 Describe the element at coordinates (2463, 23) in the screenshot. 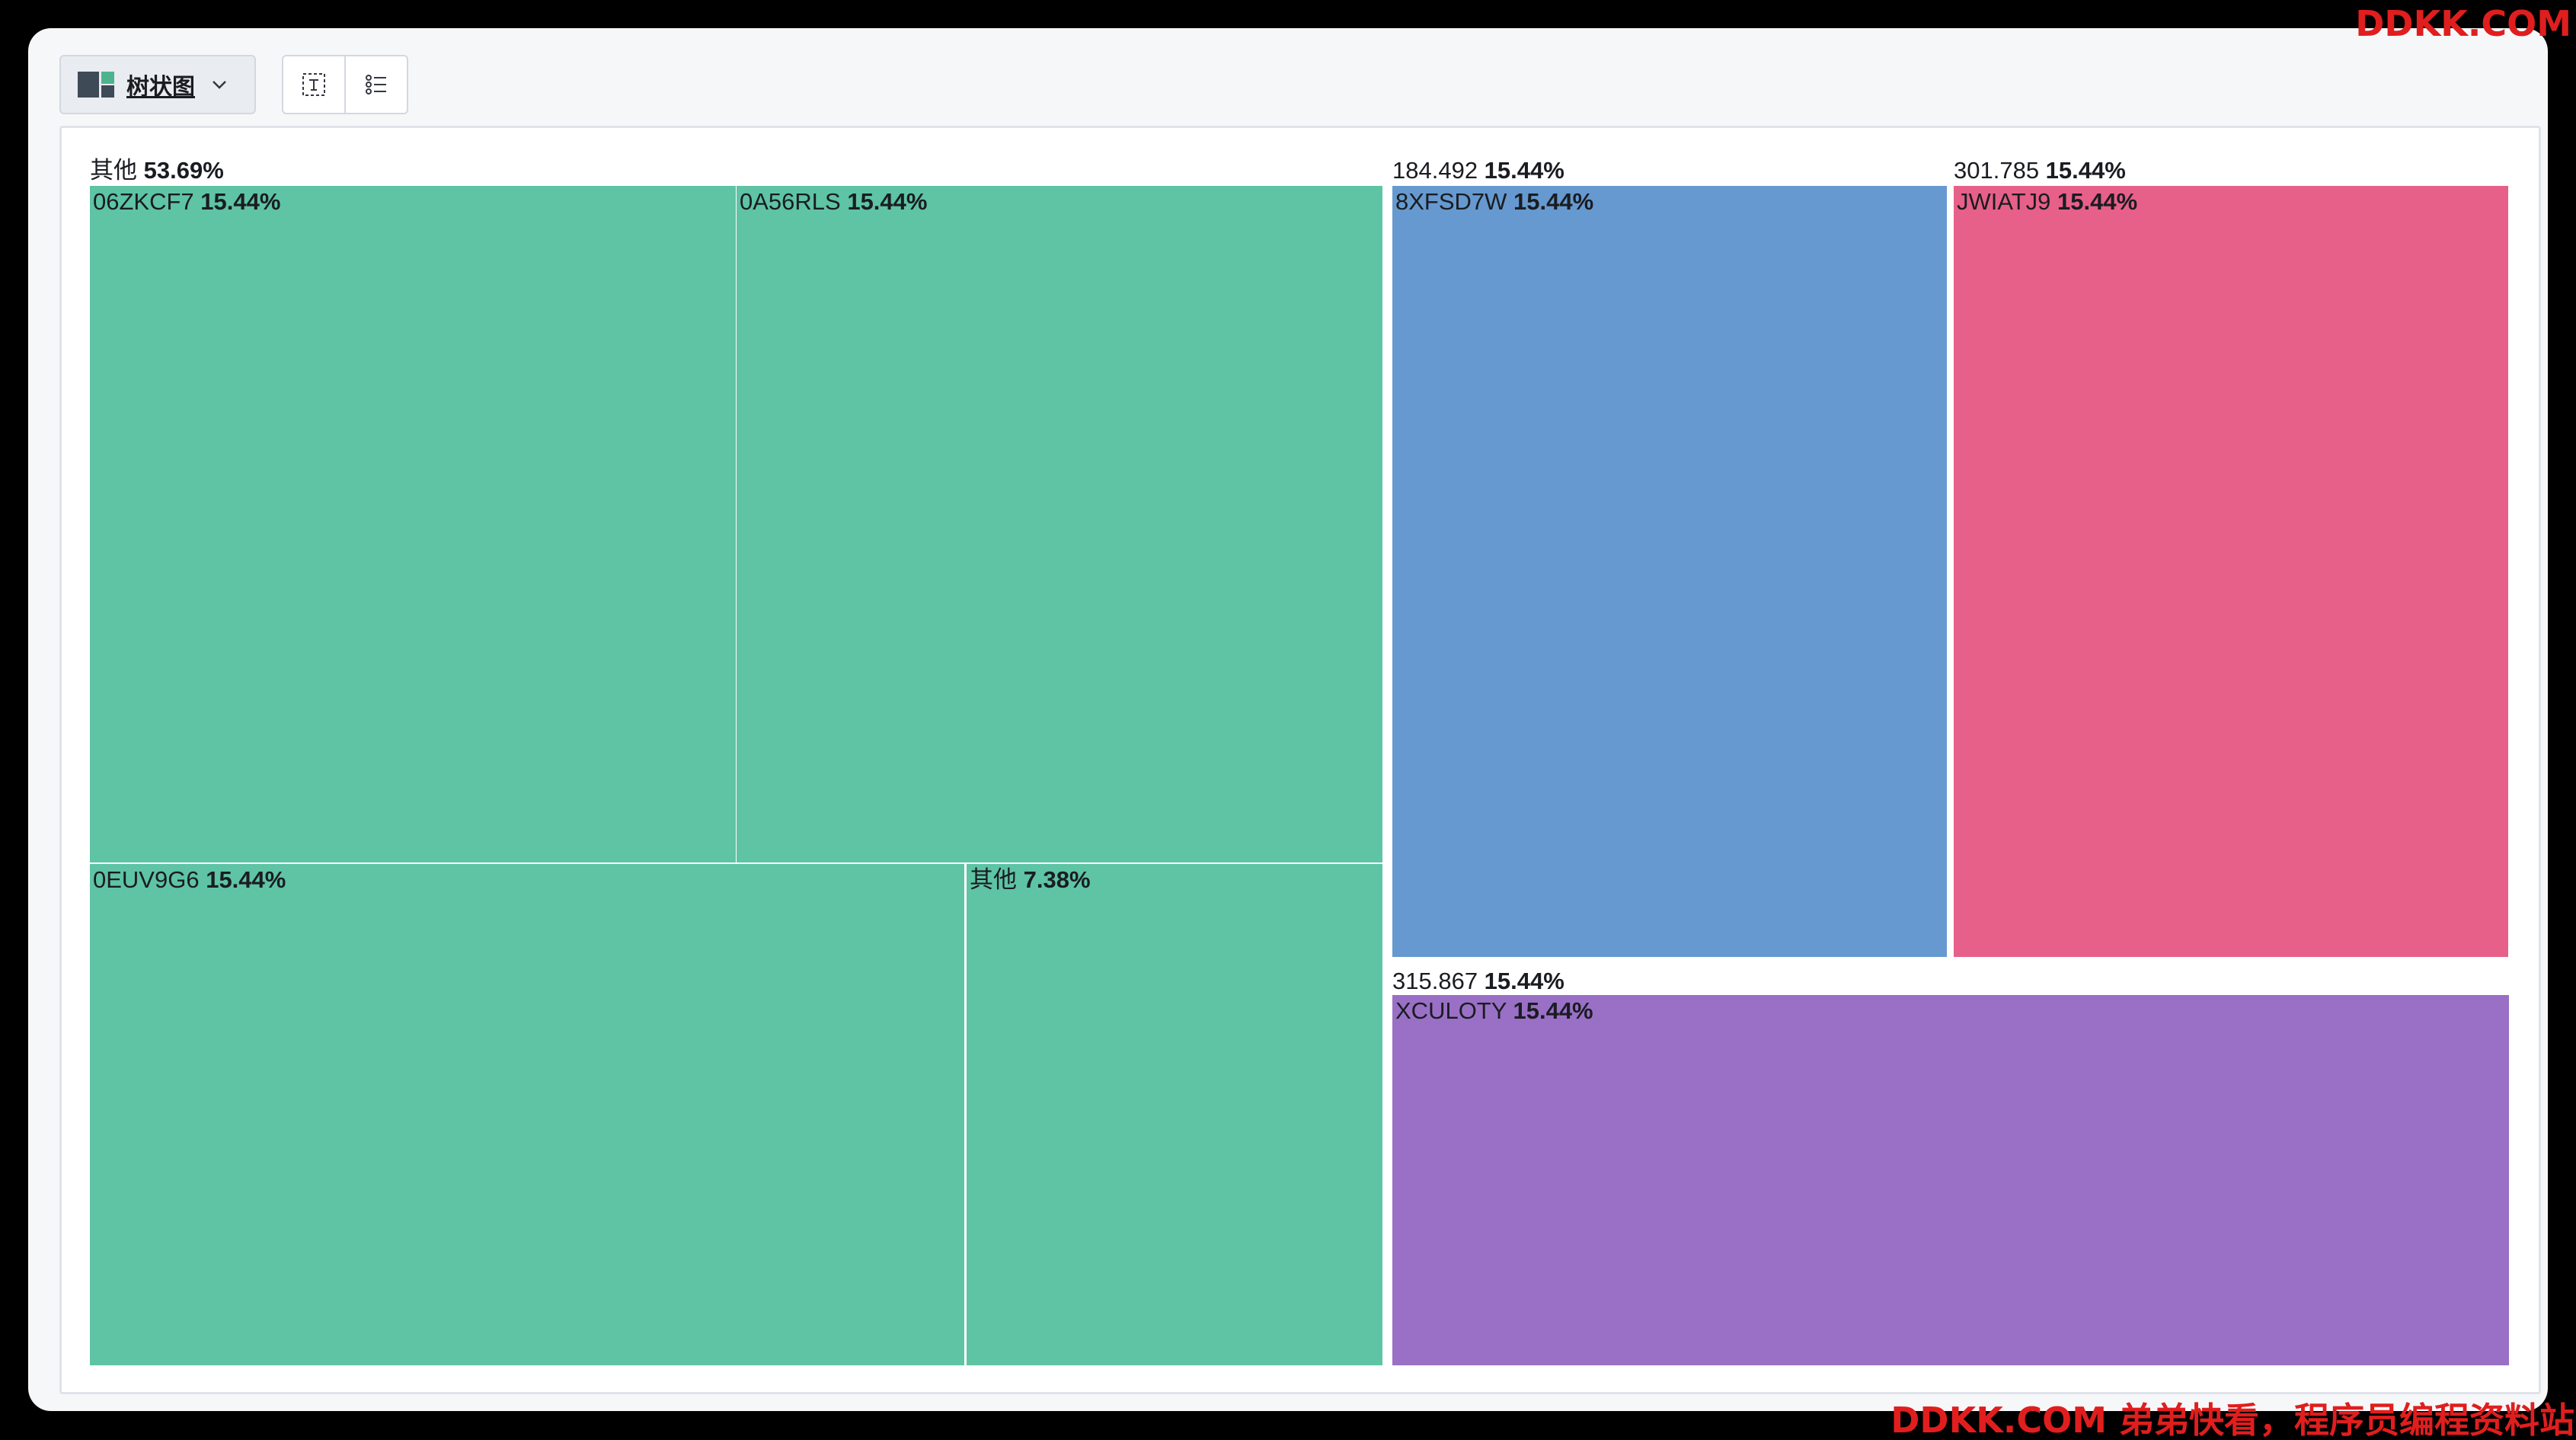

I see `watermark-top: DDKK.COM` at that location.